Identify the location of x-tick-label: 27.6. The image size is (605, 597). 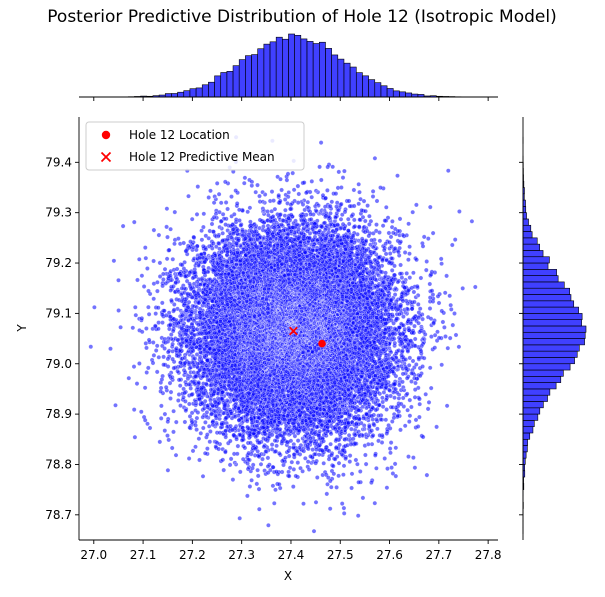
(389, 555).